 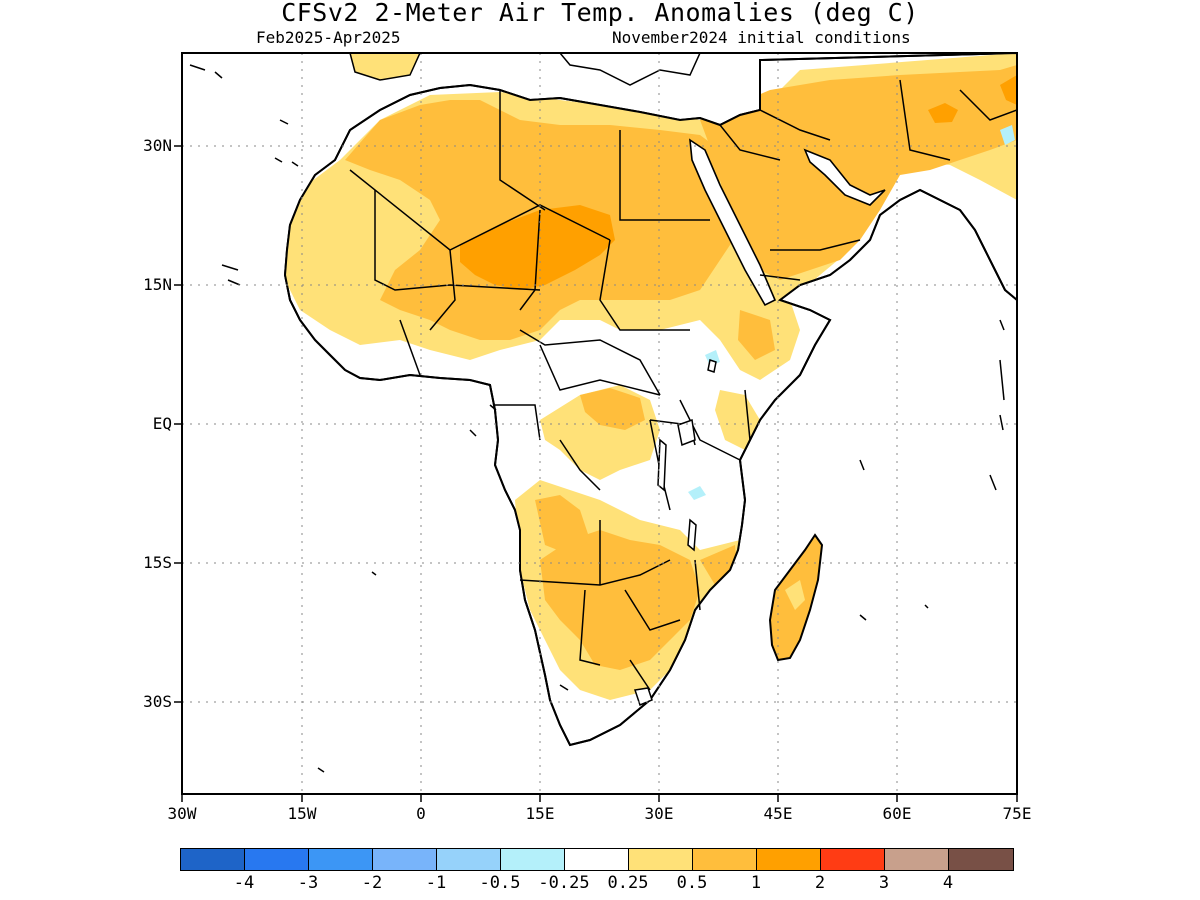 I want to click on colorbar-label: 3, so click(x=884, y=883).